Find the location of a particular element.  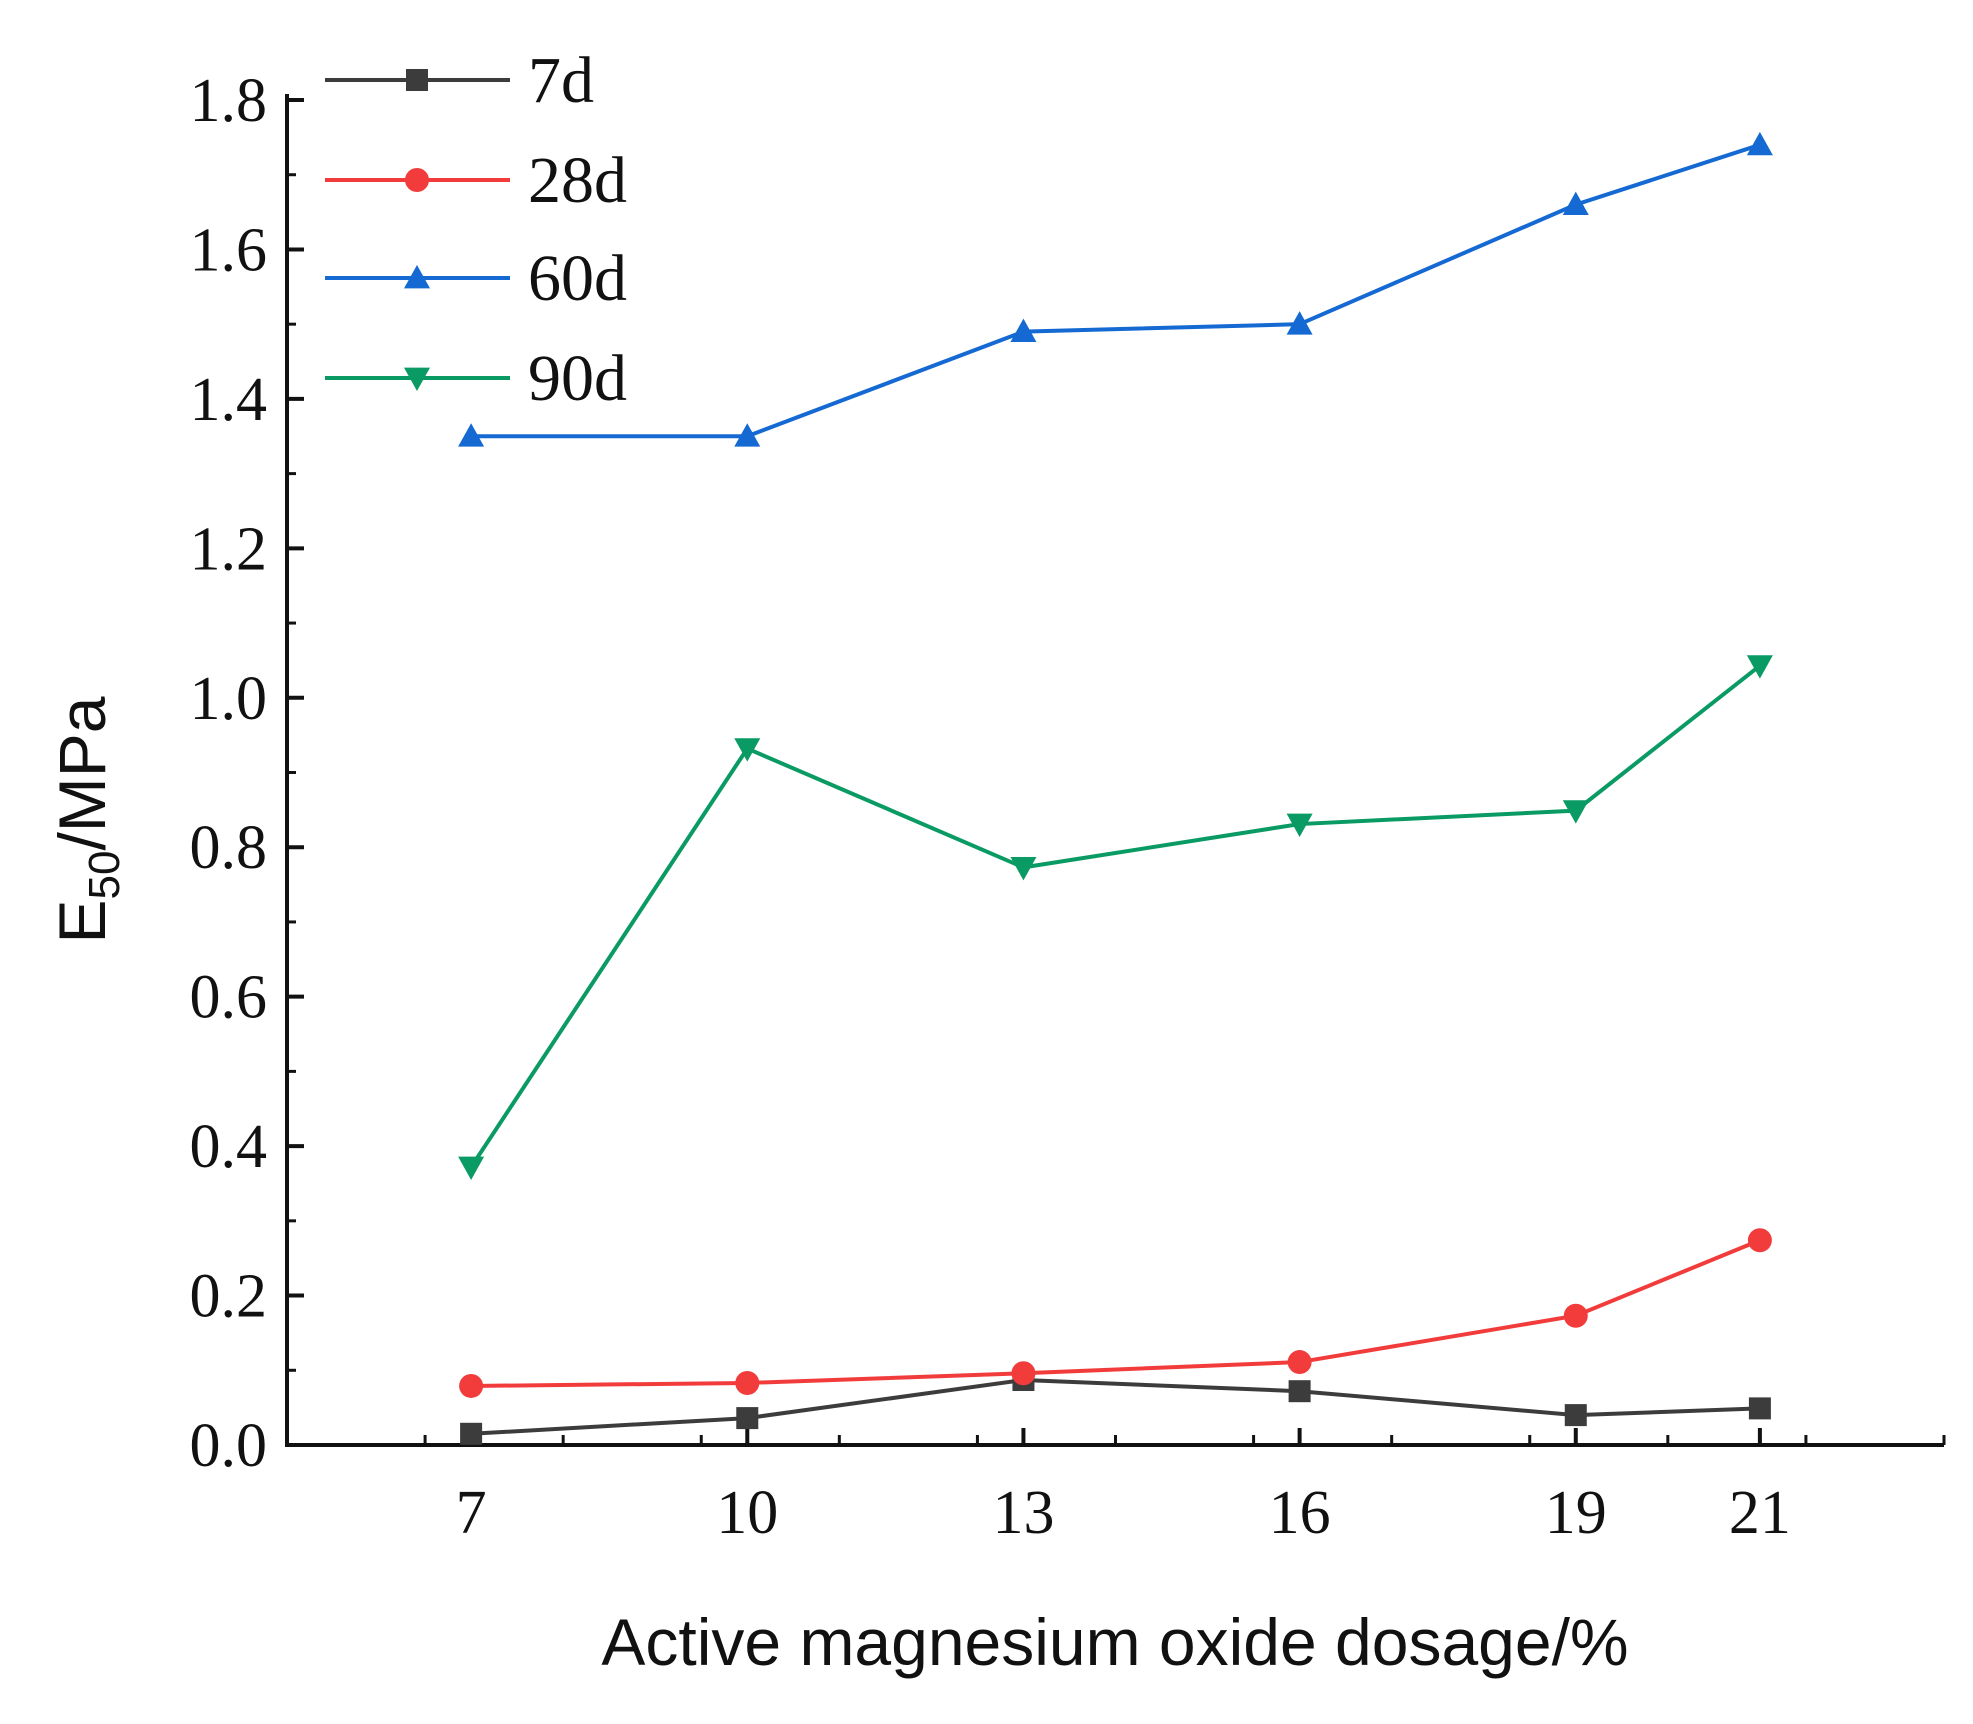

legend-item-7d: 7d is located at coordinates (459, 80).